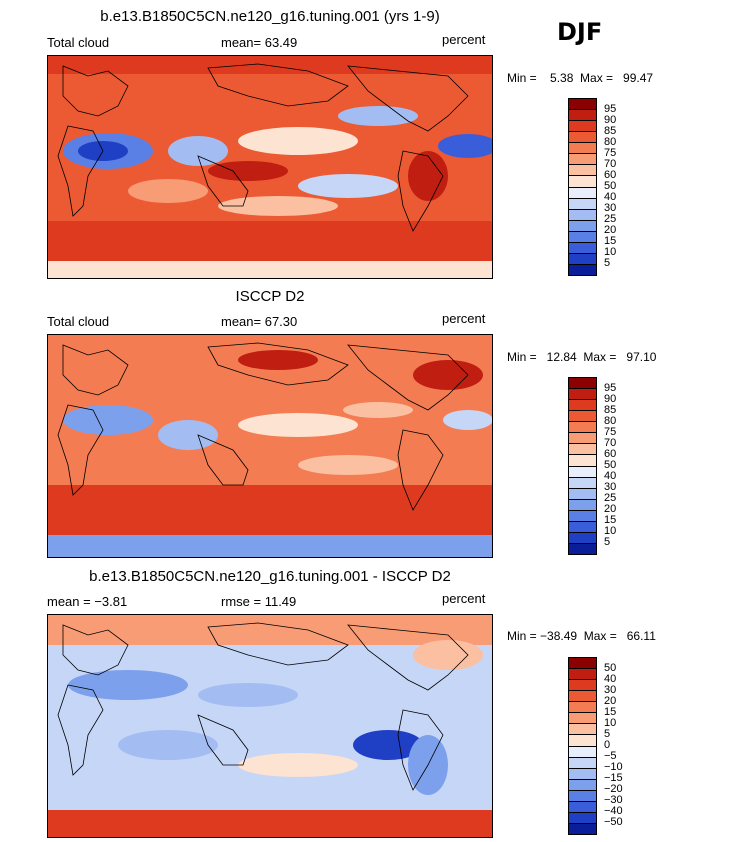 The width and height of the screenshot is (733, 842). I want to click on colorbar-tick-label: 0, so click(607, 744).